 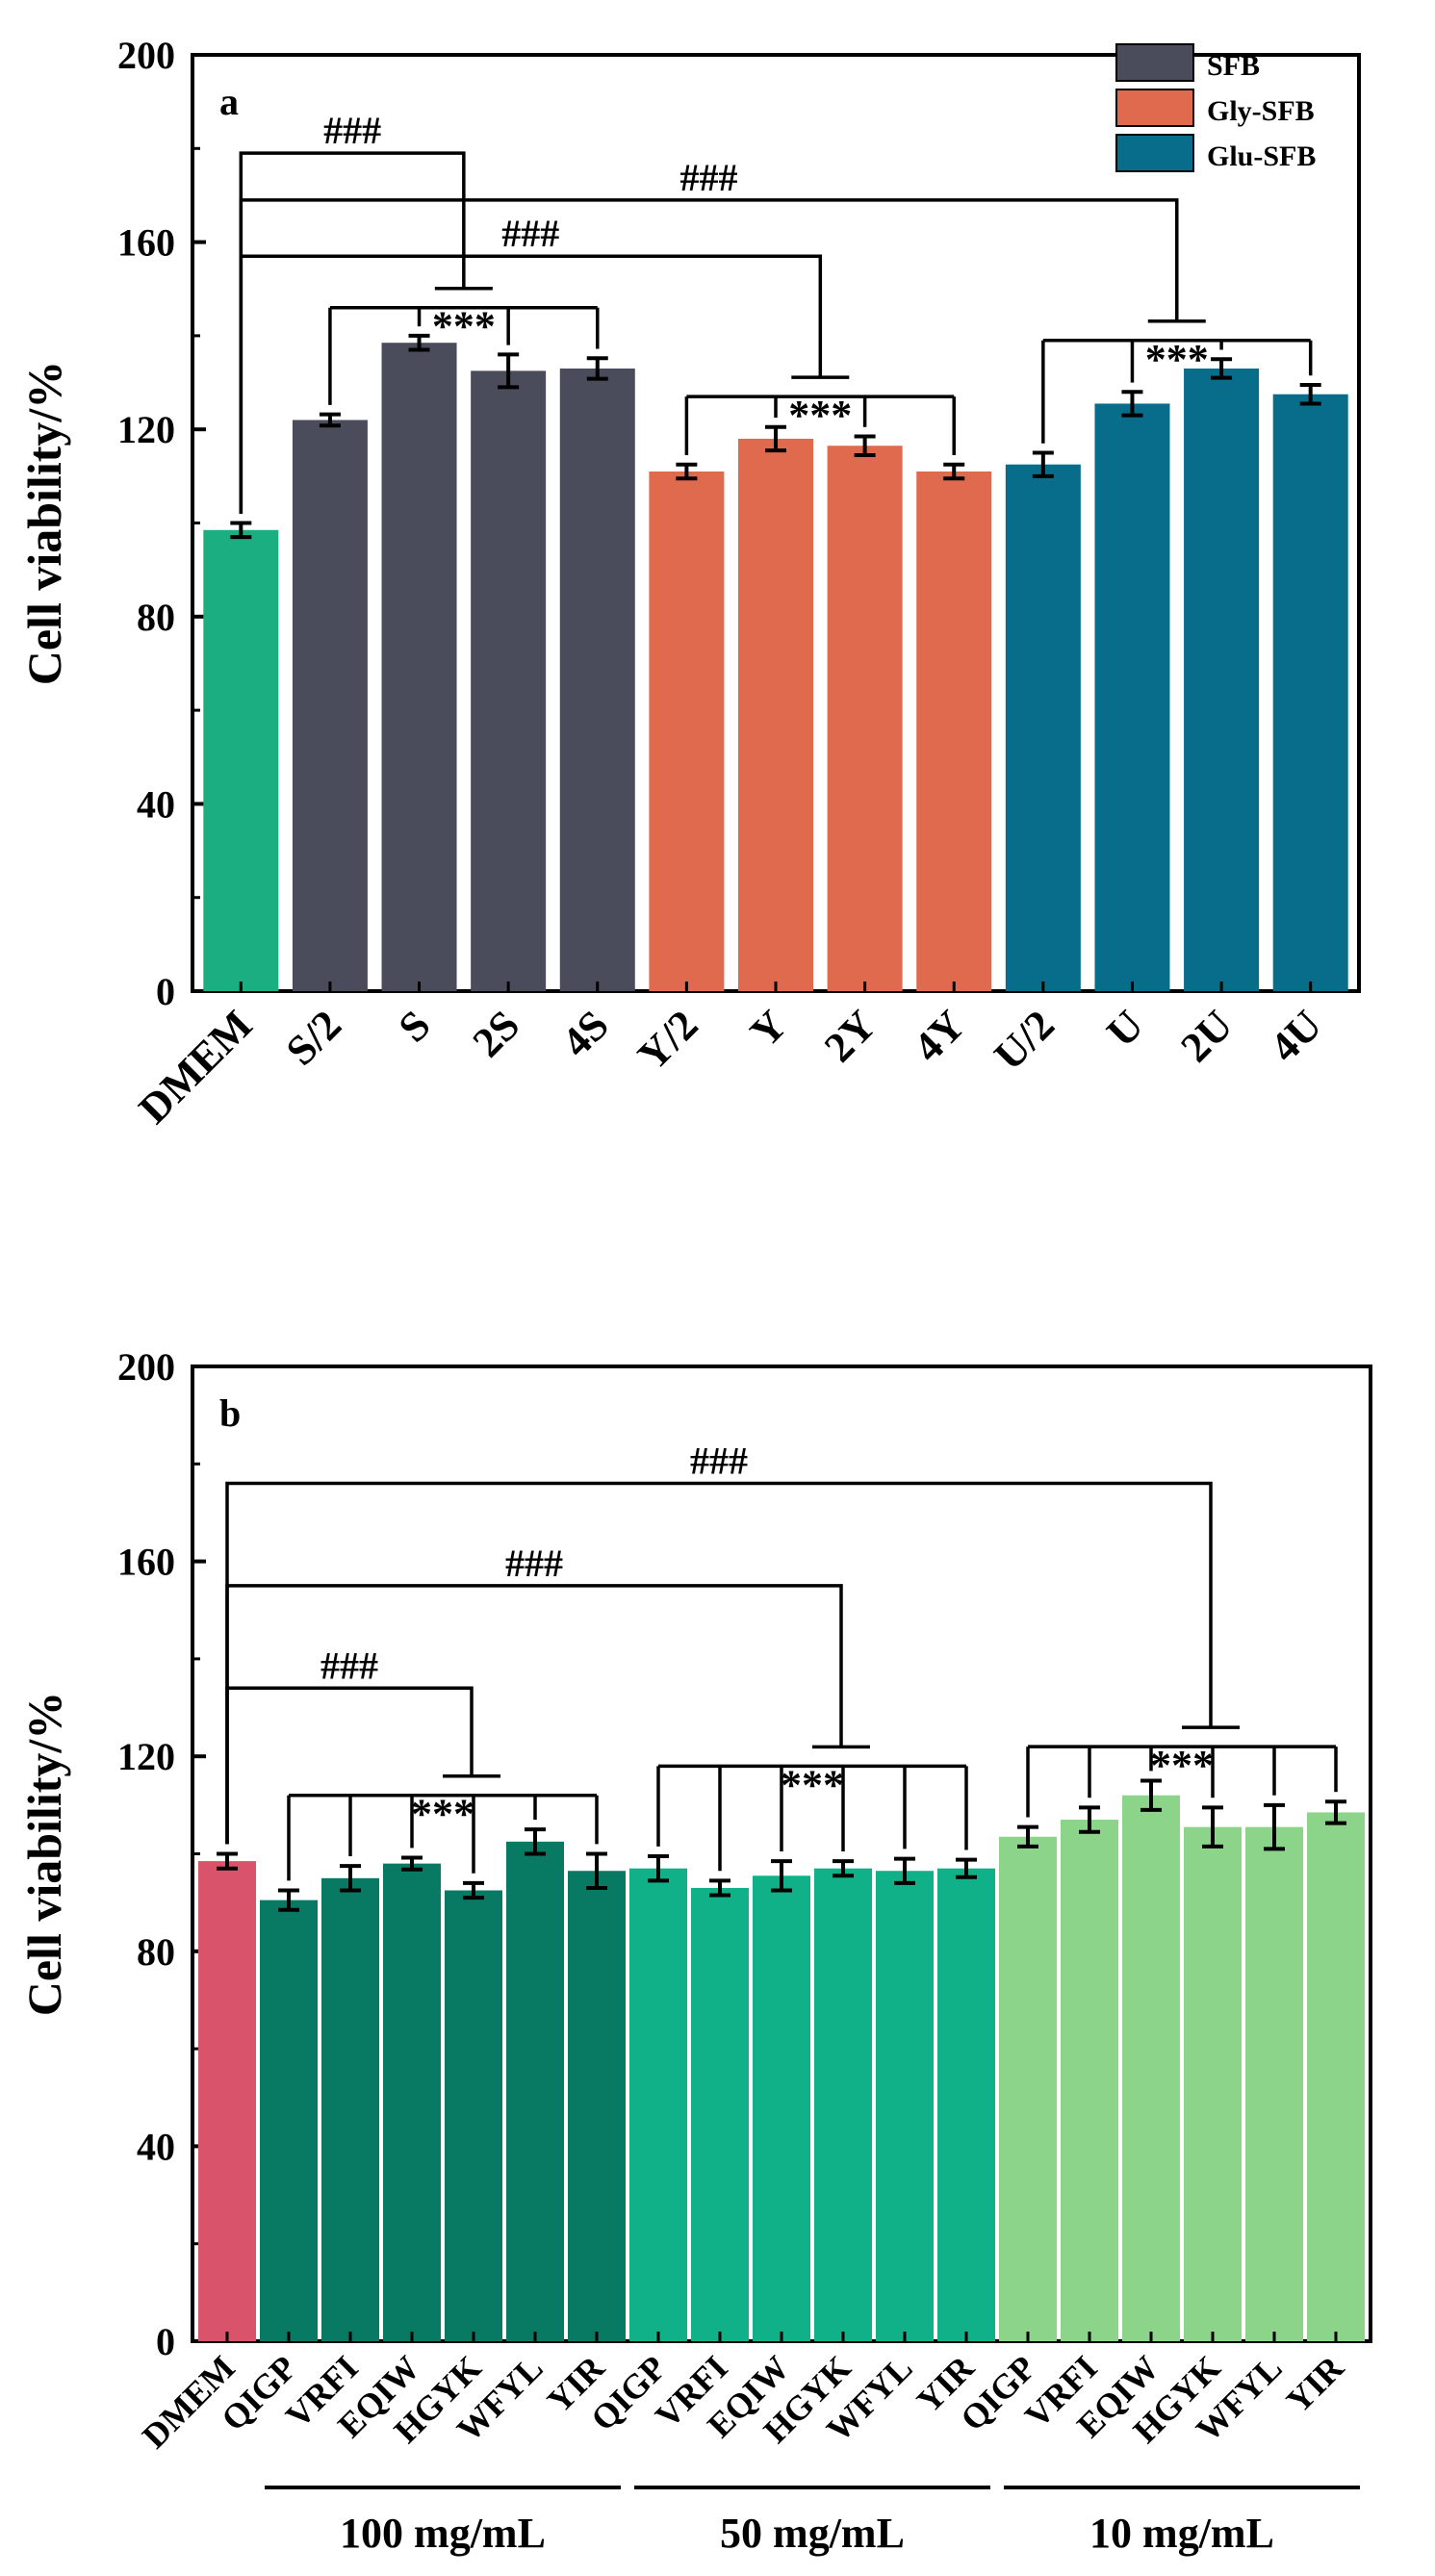 I want to click on panel-label: a, so click(x=229, y=101).